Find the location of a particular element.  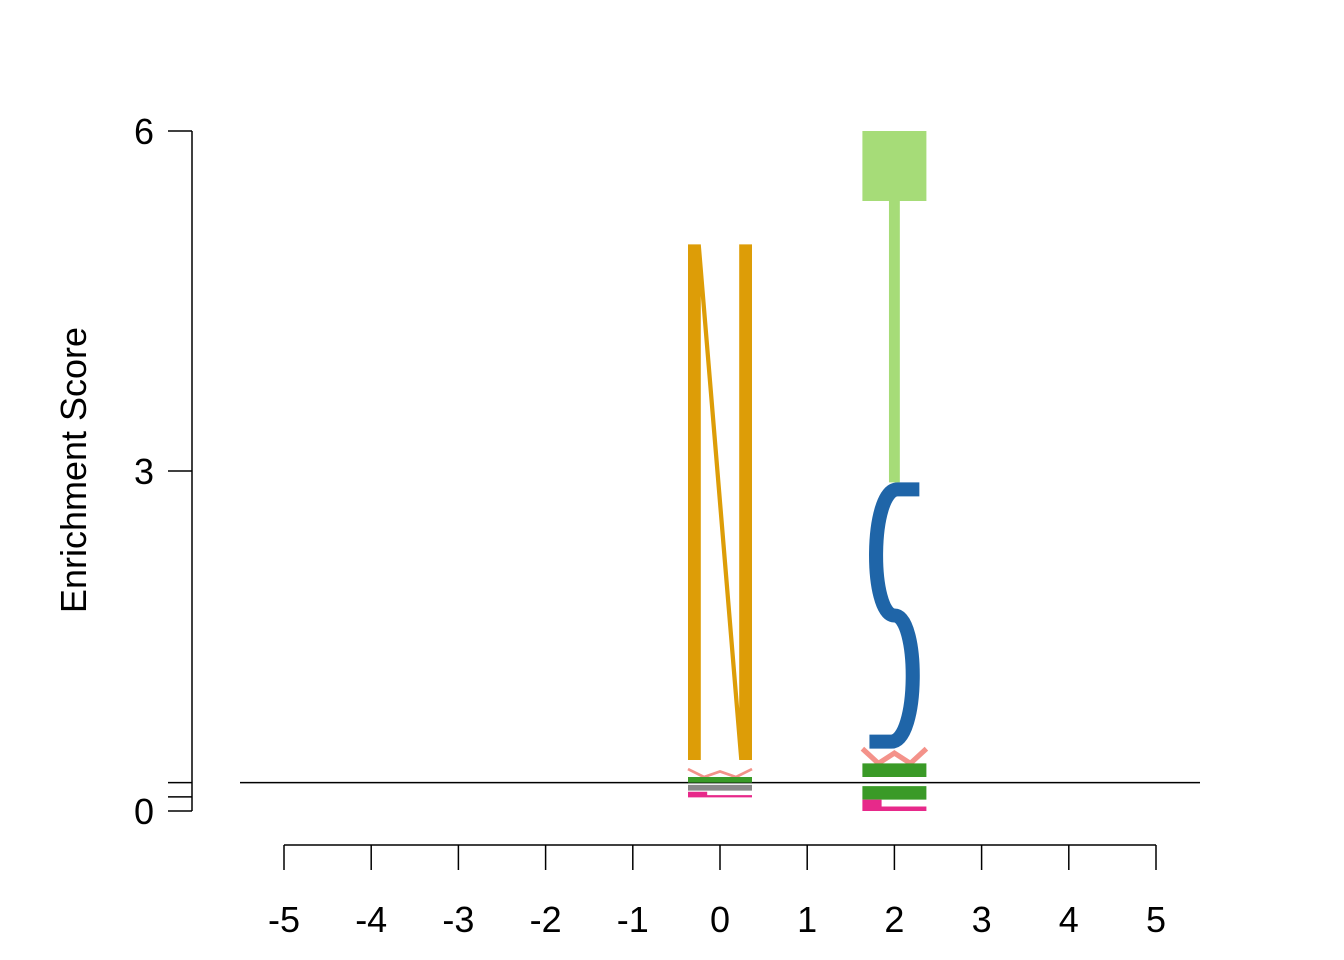

logo-glyphs is located at coordinates (808, 471).